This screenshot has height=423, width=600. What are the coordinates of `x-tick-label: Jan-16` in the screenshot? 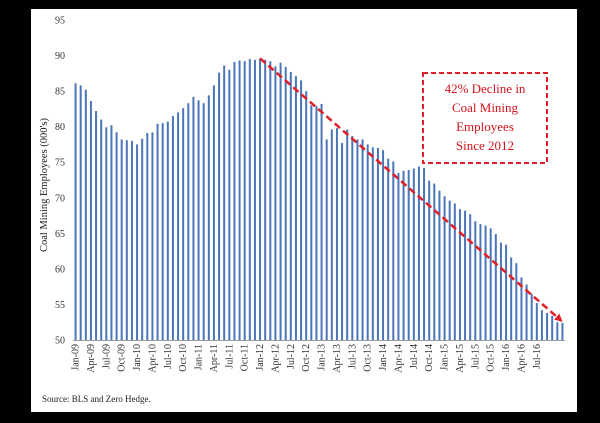 It's located at (506, 357).